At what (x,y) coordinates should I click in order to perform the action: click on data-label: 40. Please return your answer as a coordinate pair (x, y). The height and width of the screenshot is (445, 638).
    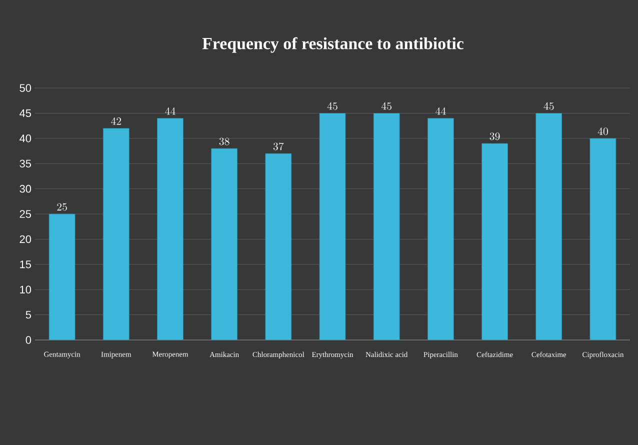
    Looking at the image, I should click on (603, 131).